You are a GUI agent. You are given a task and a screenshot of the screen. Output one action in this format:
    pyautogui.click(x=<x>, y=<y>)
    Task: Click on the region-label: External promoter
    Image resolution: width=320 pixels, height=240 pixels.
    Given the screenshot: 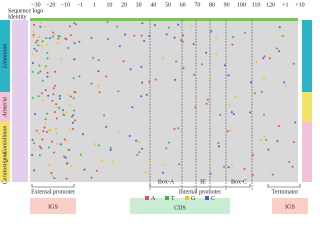 What is the action you would take?
    pyautogui.click(x=53, y=192)
    